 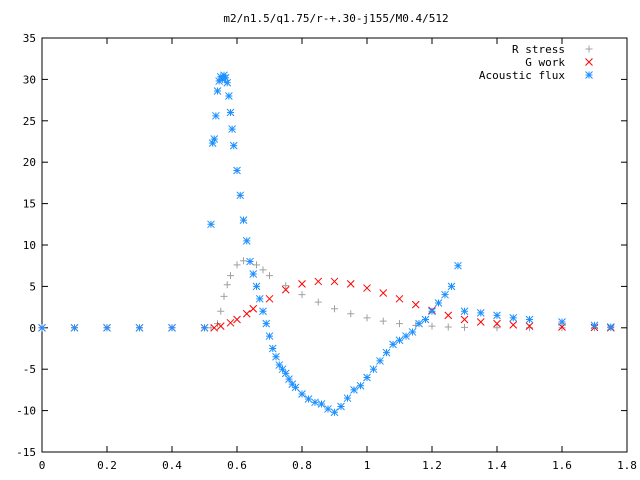 I want to click on legend-label: G work, so click(x=545, y=62).